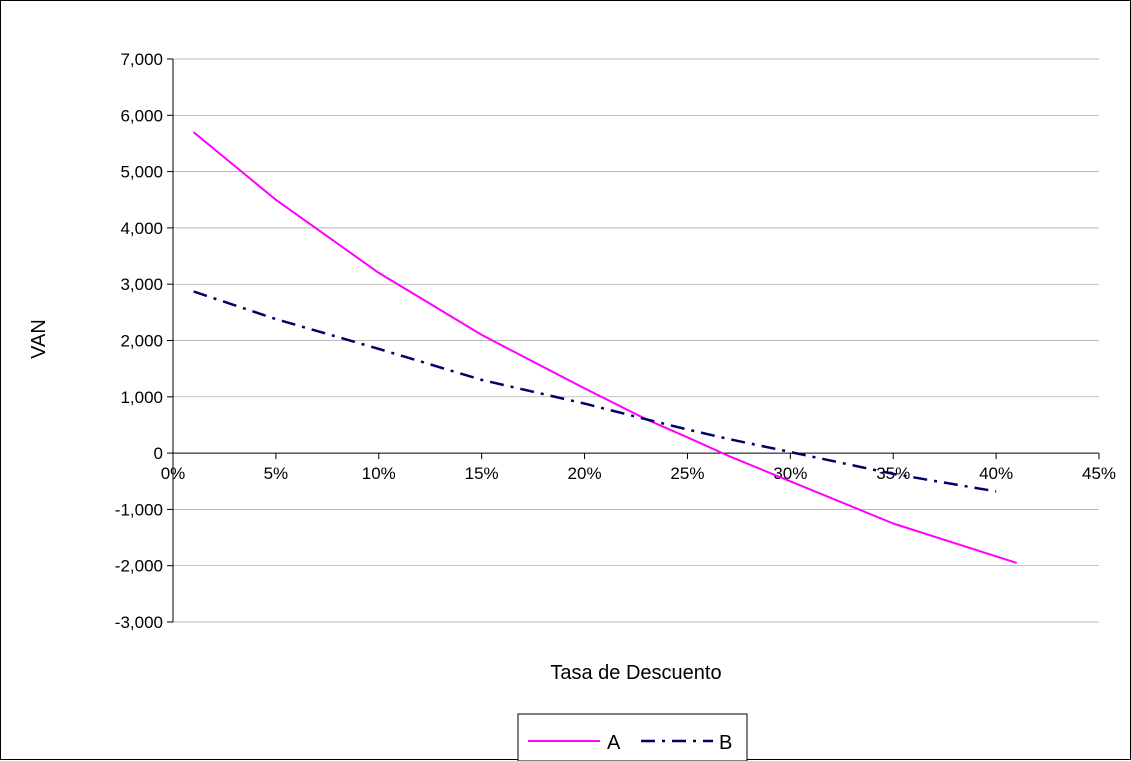 This screenshot has width=1131, height=761. What do you see at coordinates (141, 228) in the screenshot?
I see `y-tick-label: 4,000` at bounding box center [141, 228].